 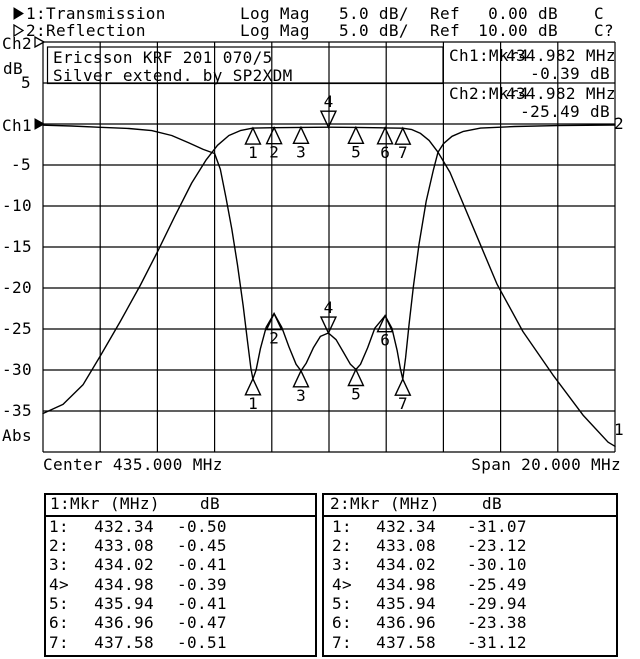 What do you see at coordinates (124, 526) in the screenshot?
I see `marker-frequency-cell: 432.34` at bounding box center [124, 526].